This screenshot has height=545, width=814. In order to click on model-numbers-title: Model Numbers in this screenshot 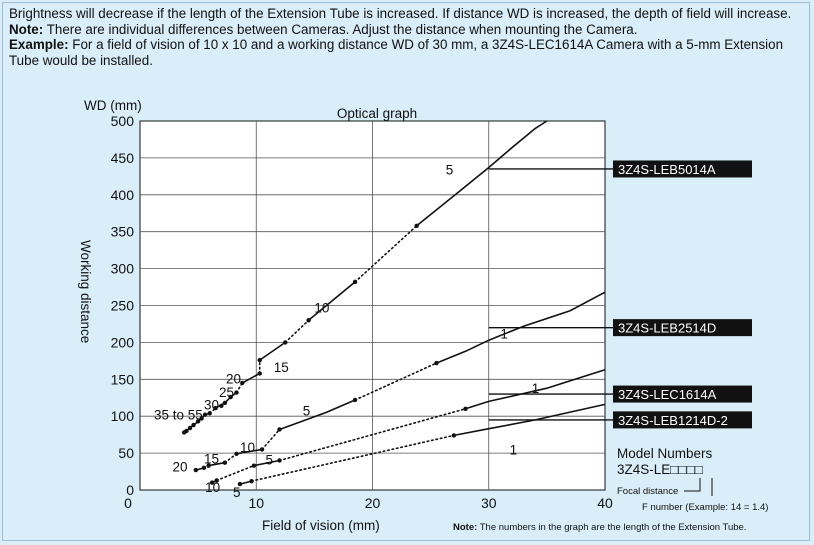, I will do `click(665, 453)`.